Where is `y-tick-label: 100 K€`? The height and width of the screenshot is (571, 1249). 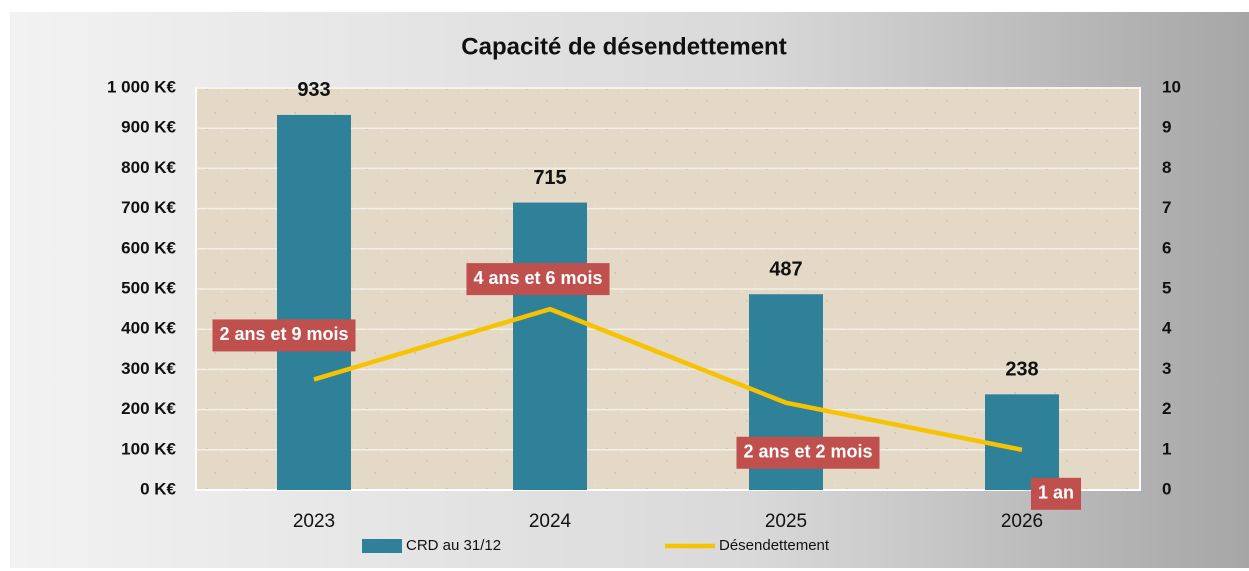
y-tick-label: 100 K€ is located at coordinates (148, 448).